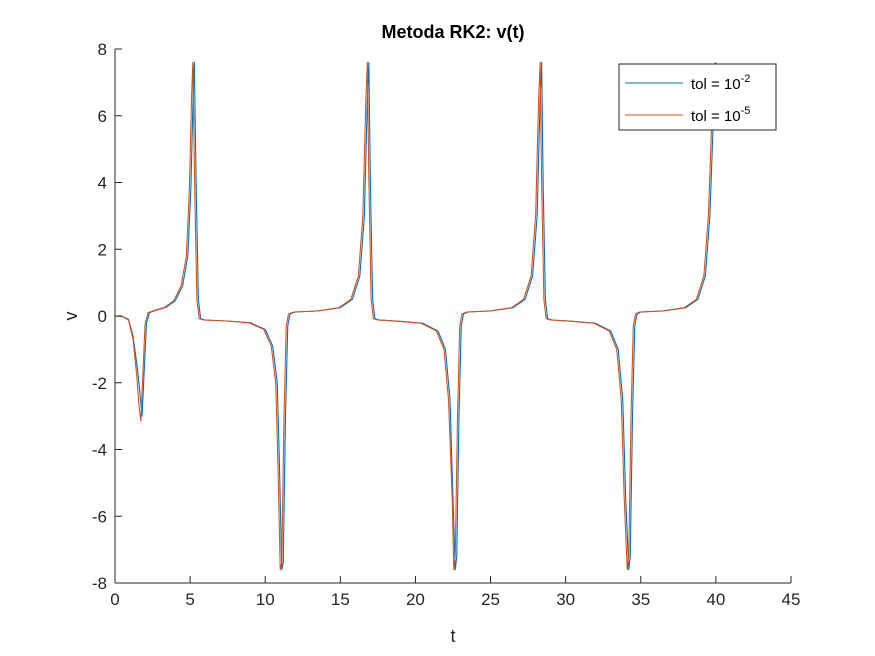 The height and width of the screenshot is (656, 875). What do you see at coordinates (640, 599) in the screenshot?
I see `x-tick-label: 35` at bounding box center [640, 599].